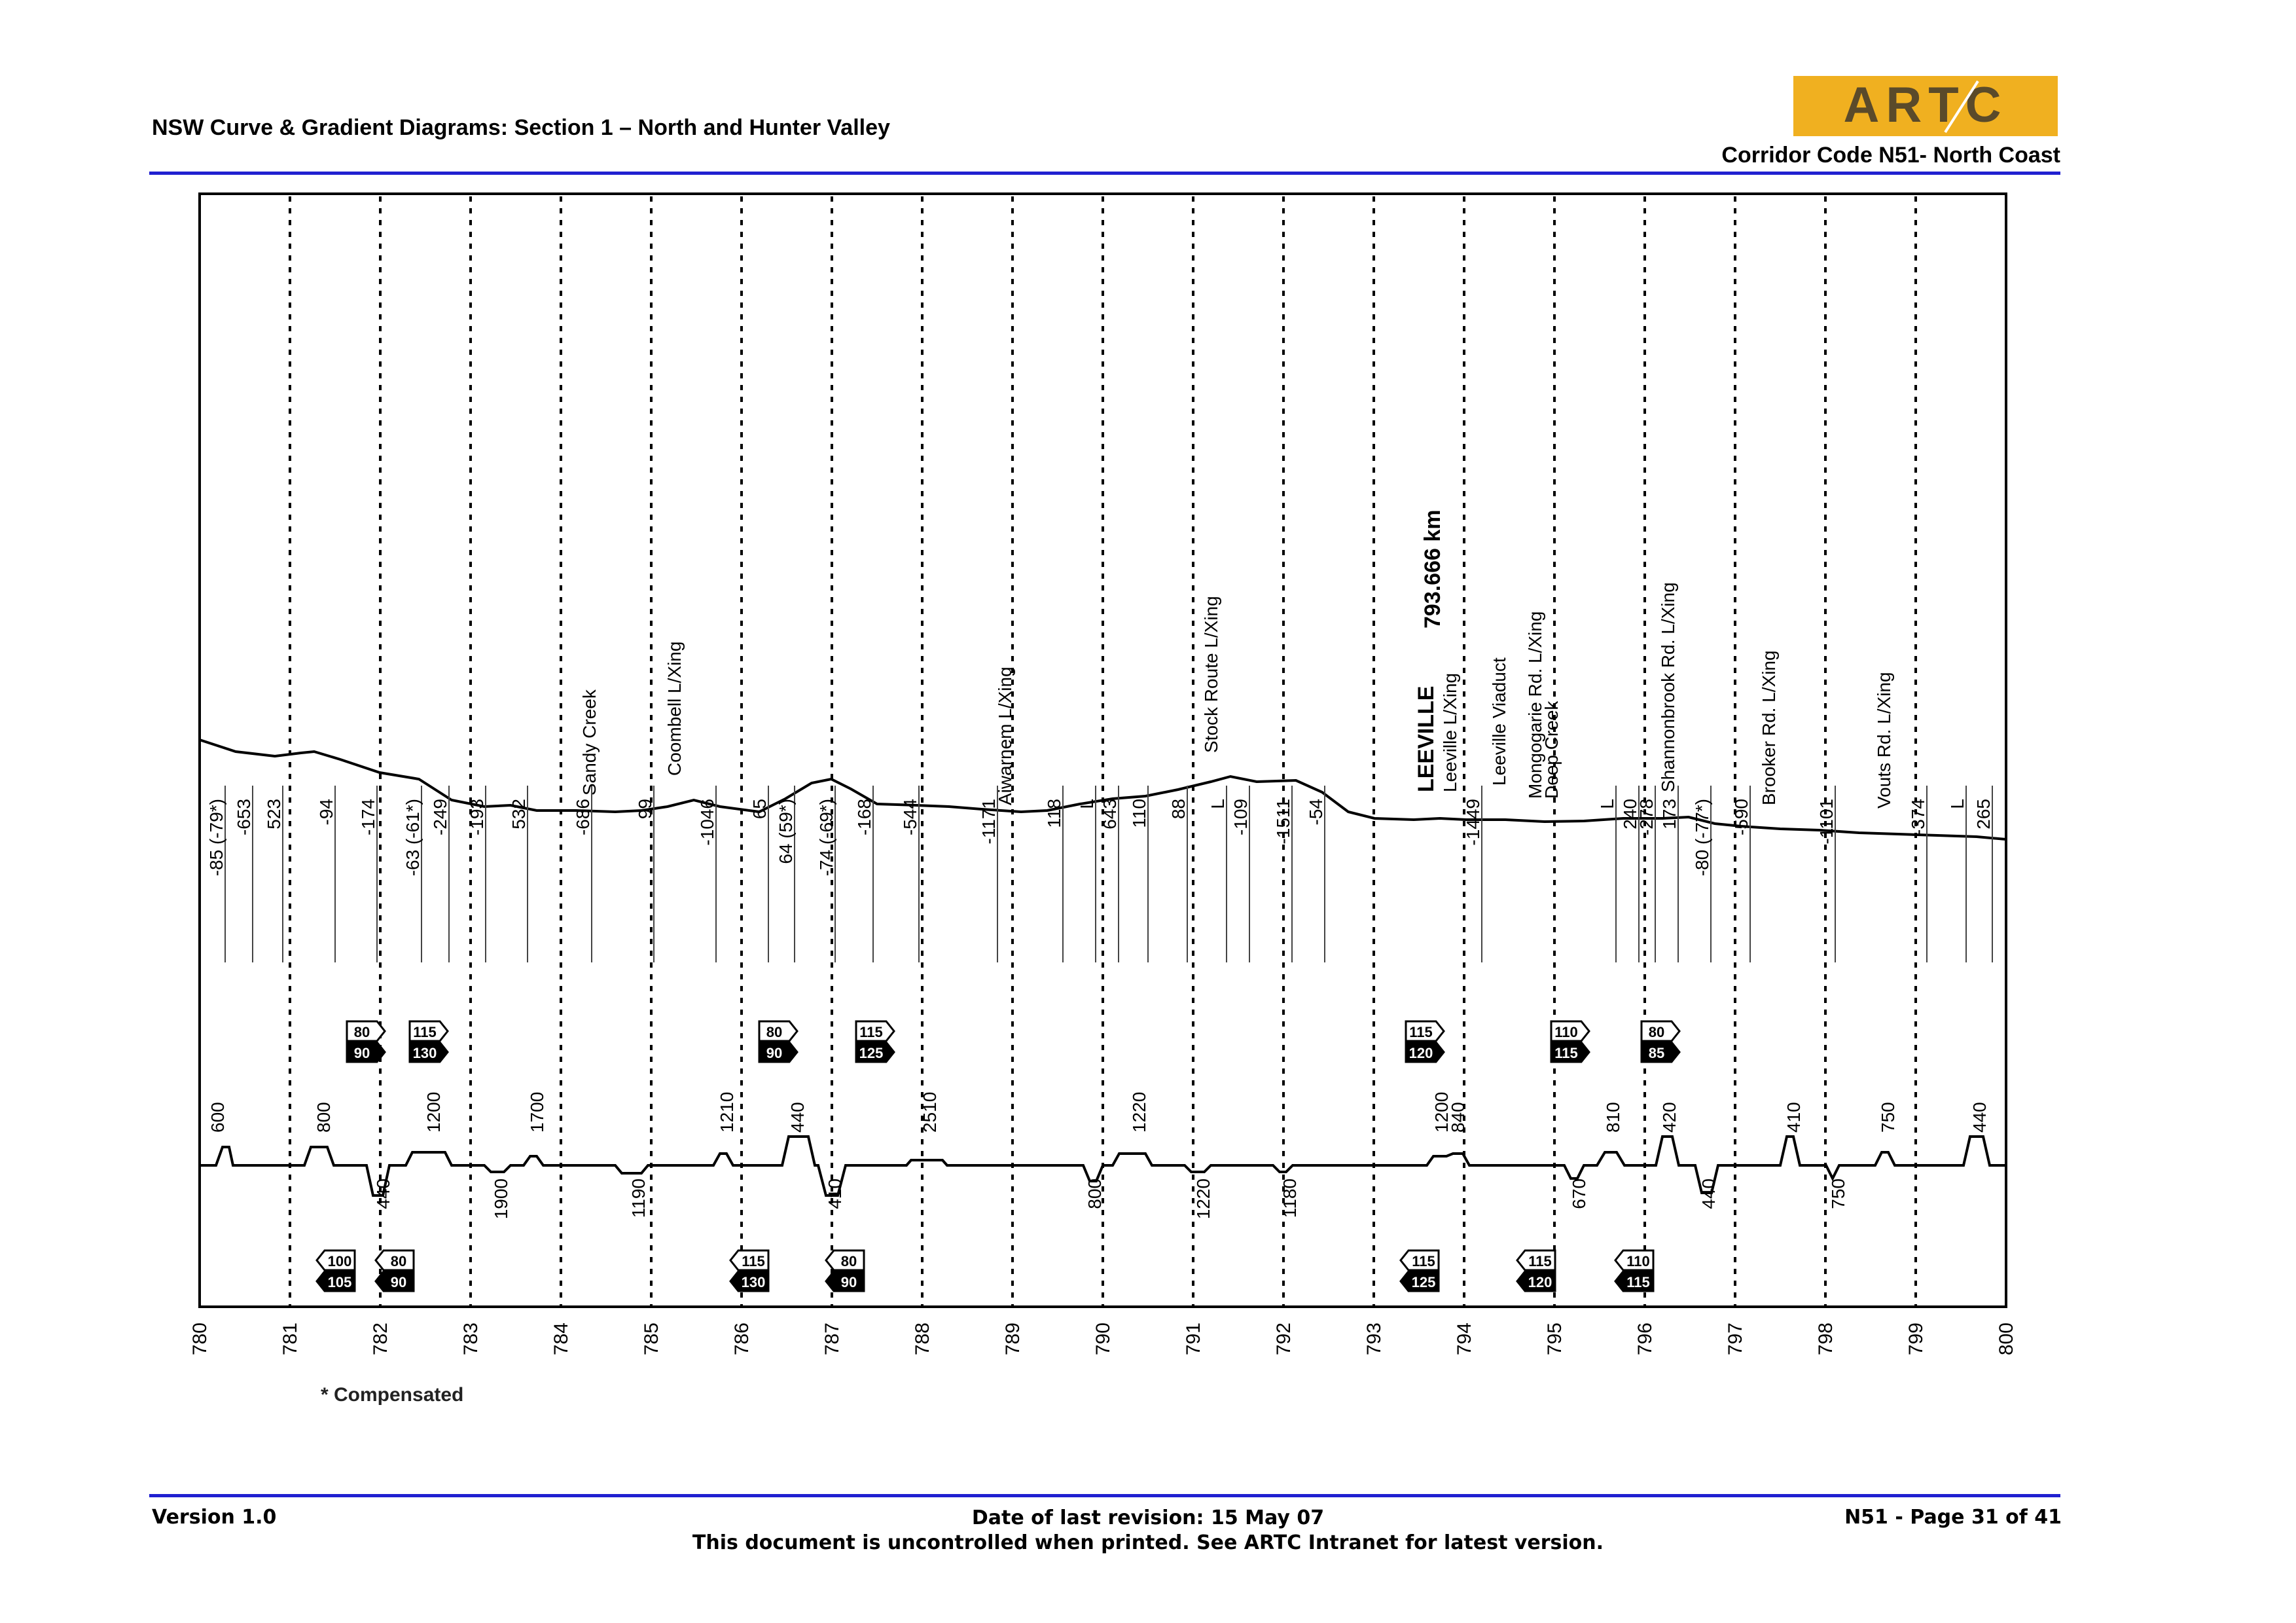 This screenshot has height=1623, width=2296. I want to click on location-label: Vouts Rd. L/Xing, so click(1884, 740).